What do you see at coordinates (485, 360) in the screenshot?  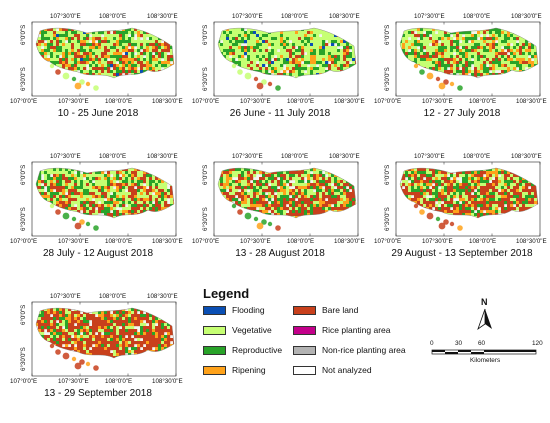 I see `scale-unit: Kilometers` at bounding box center [485, 360].